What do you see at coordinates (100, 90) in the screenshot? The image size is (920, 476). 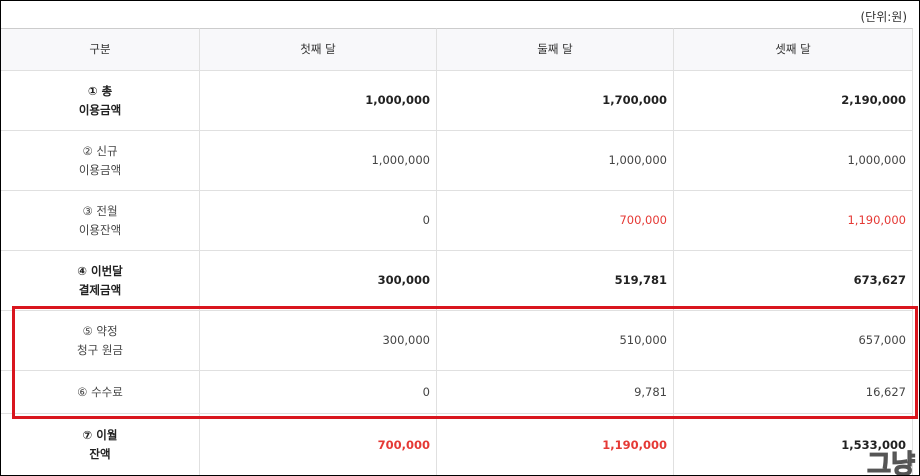 I see `cell-text: ① 총` at bounding box center [100, 90].